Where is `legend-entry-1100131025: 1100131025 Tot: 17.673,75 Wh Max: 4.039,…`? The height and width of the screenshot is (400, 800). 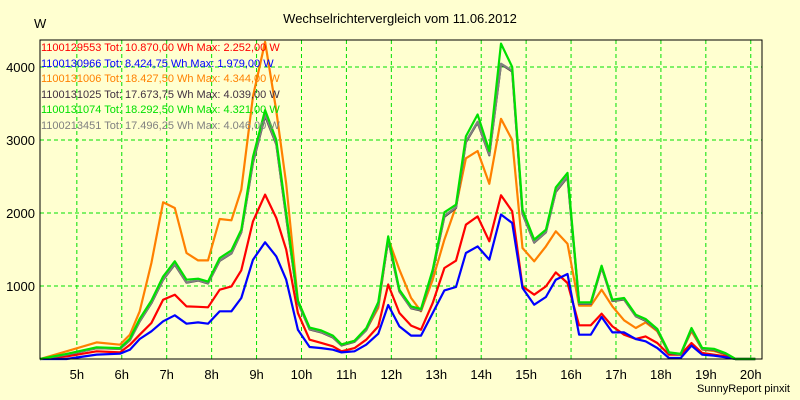
legend-entry-1100131025: 1100131025 Tot: 17.673,75 Wh Max: 4.039,… is located at coordinates (160, 94).